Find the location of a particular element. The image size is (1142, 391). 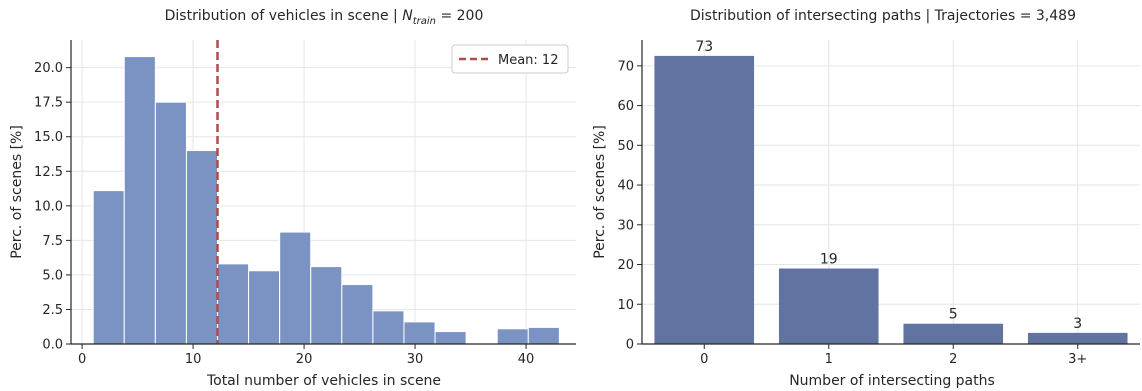

x-tick-label: 20 is located at coordinates (304, 359).